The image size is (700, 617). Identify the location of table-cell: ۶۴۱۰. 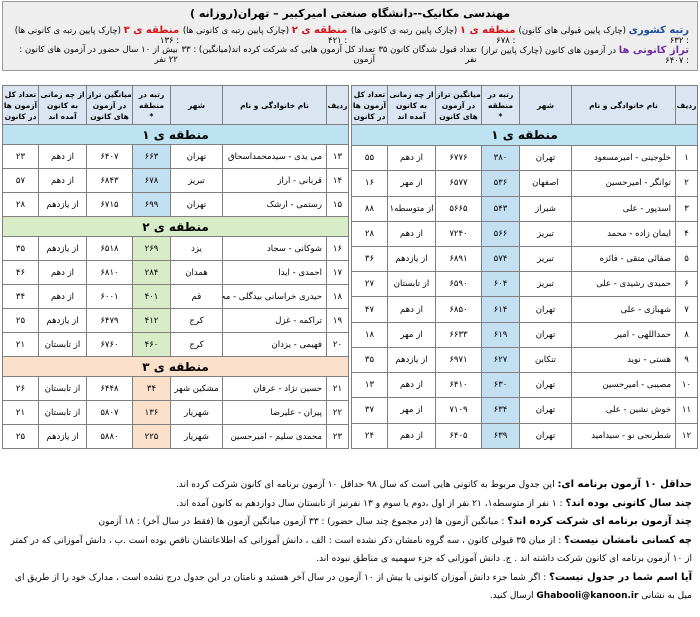
(458, 385).